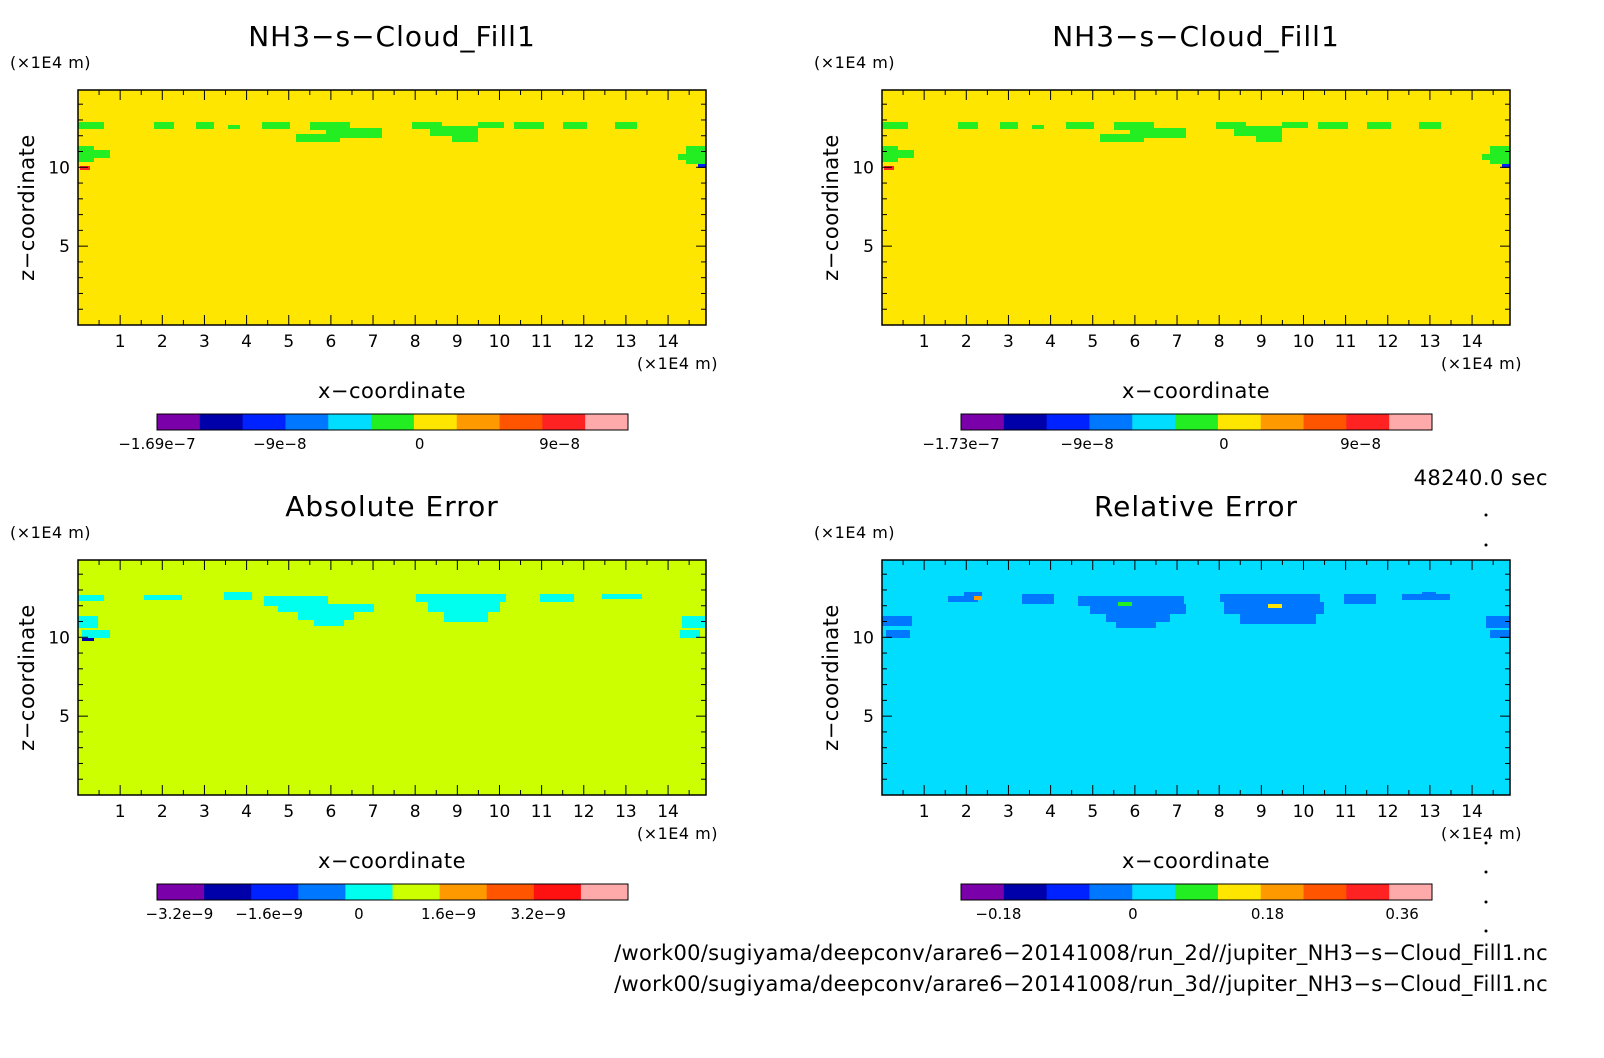 This screenshot has width=1604, height=1058. I want to click on x-tick-label: 5, so click(288, 342).